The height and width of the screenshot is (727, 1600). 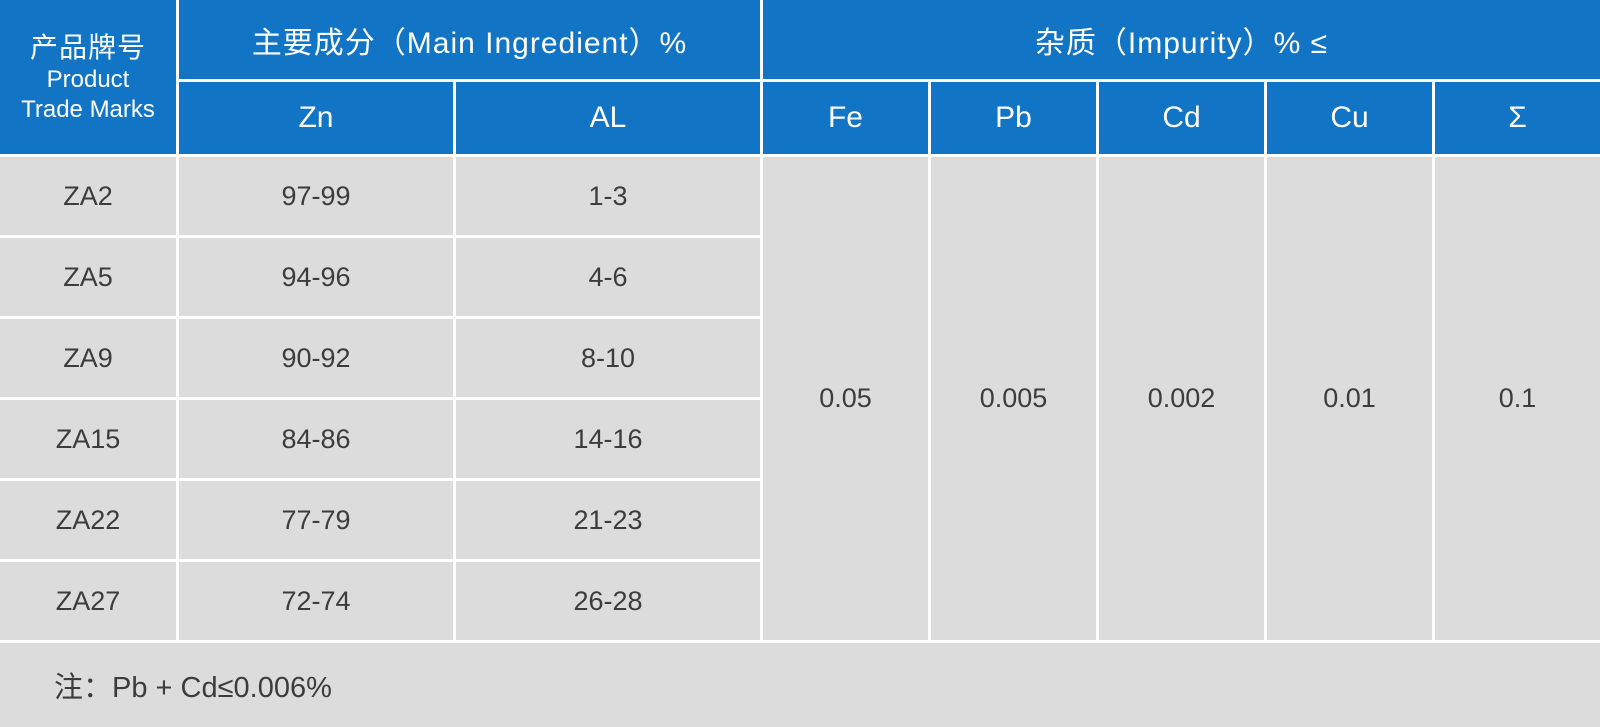 I want to click on limit-cell-sigma: 0.1, so click(x=1517, y=398).